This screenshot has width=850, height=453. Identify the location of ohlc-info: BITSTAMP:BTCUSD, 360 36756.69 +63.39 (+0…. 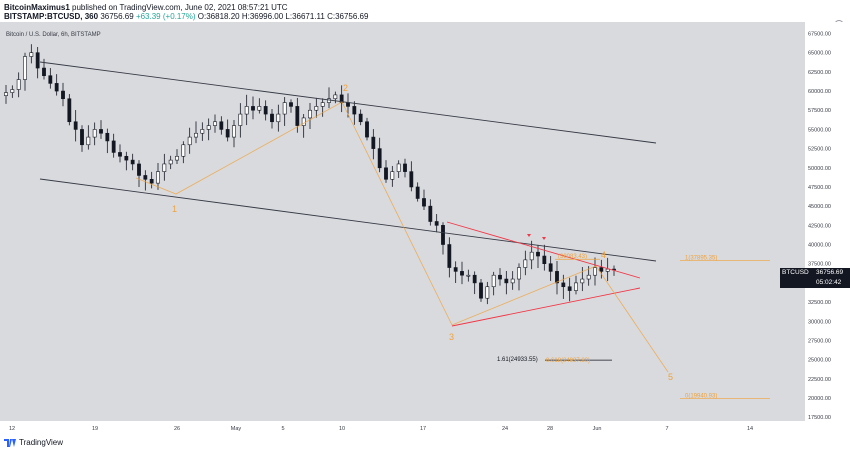
(186, 16).